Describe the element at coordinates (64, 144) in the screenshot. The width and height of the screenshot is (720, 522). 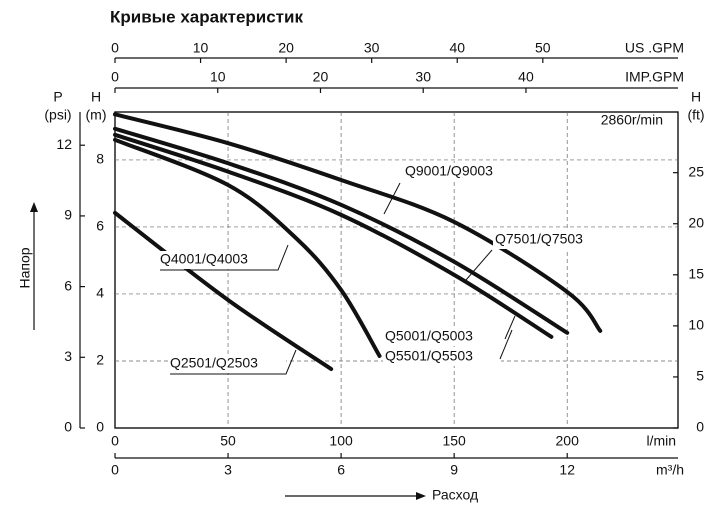
I see `psi-tick-label: 12` at that location.